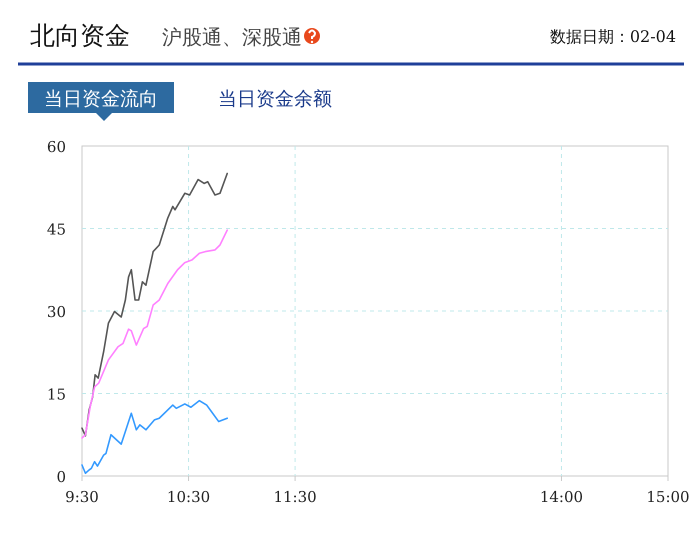 The width and height of the screenshot is (700, 533). What do you see at coordinates (56, 312) in the screenshot?
I see `y-tick-label: 30` at bounding box center [56, 312].